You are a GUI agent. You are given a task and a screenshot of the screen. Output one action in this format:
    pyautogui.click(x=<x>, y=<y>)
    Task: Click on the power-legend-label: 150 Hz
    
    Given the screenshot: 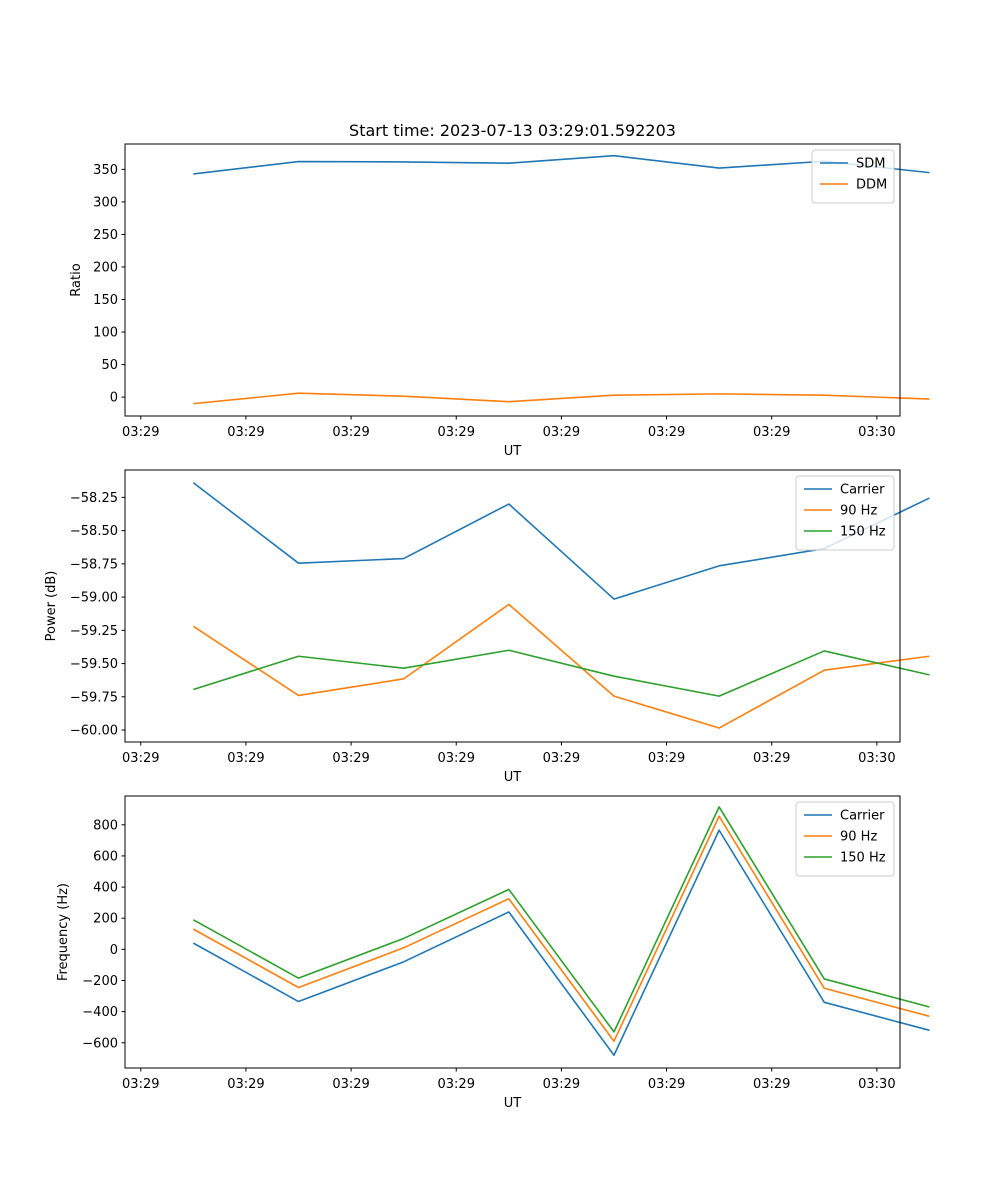 What is the action you would take?
    pyautogui.click(x=863, y=532)
    